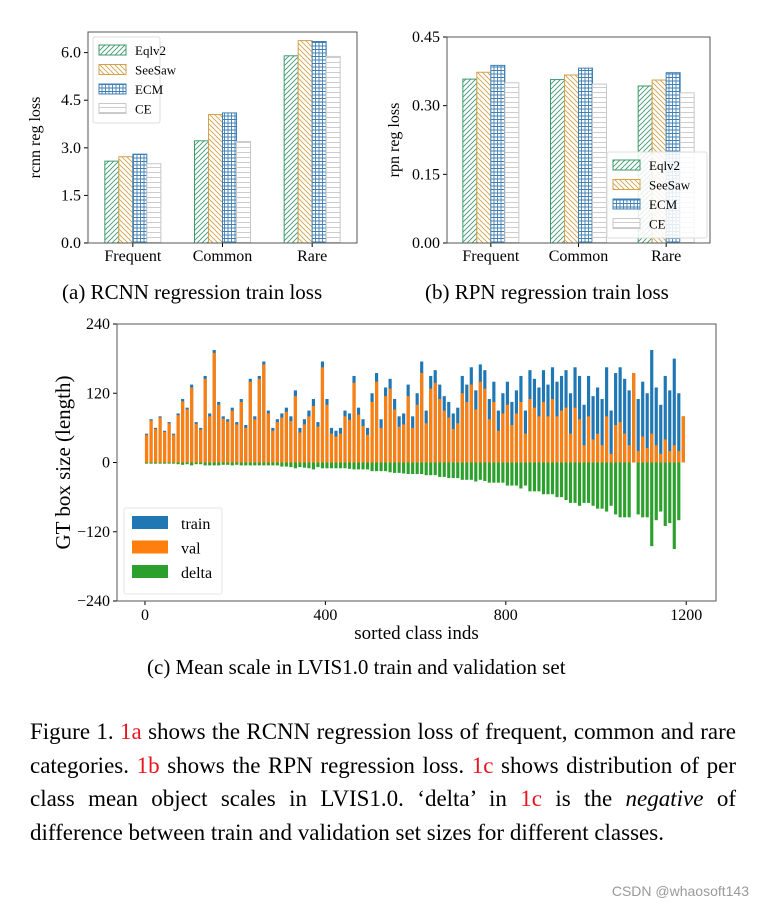 The image size is (763, 911). Describe the element at coordinates (131, 731) in the screenshot. I see `figure-reference-link: 1a` at that location.